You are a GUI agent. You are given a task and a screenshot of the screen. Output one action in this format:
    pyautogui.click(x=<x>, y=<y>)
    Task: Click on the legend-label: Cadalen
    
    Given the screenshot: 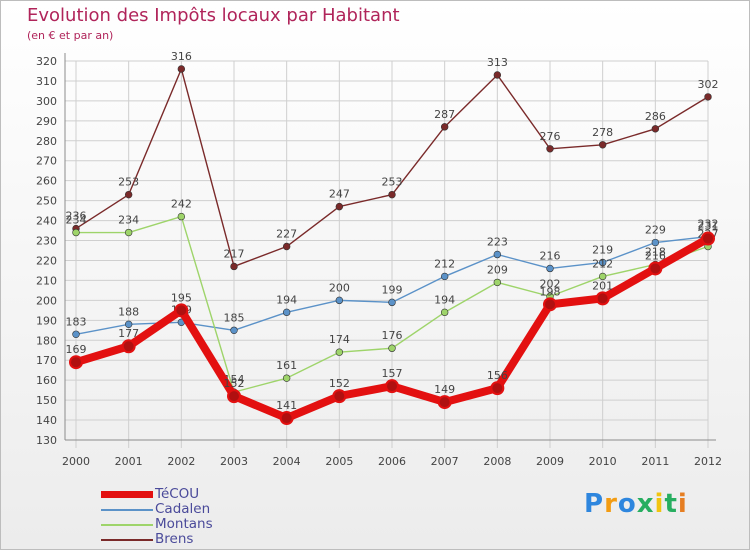 What is the action you would take?
    pyautogui.click(x=183, y=509)
    